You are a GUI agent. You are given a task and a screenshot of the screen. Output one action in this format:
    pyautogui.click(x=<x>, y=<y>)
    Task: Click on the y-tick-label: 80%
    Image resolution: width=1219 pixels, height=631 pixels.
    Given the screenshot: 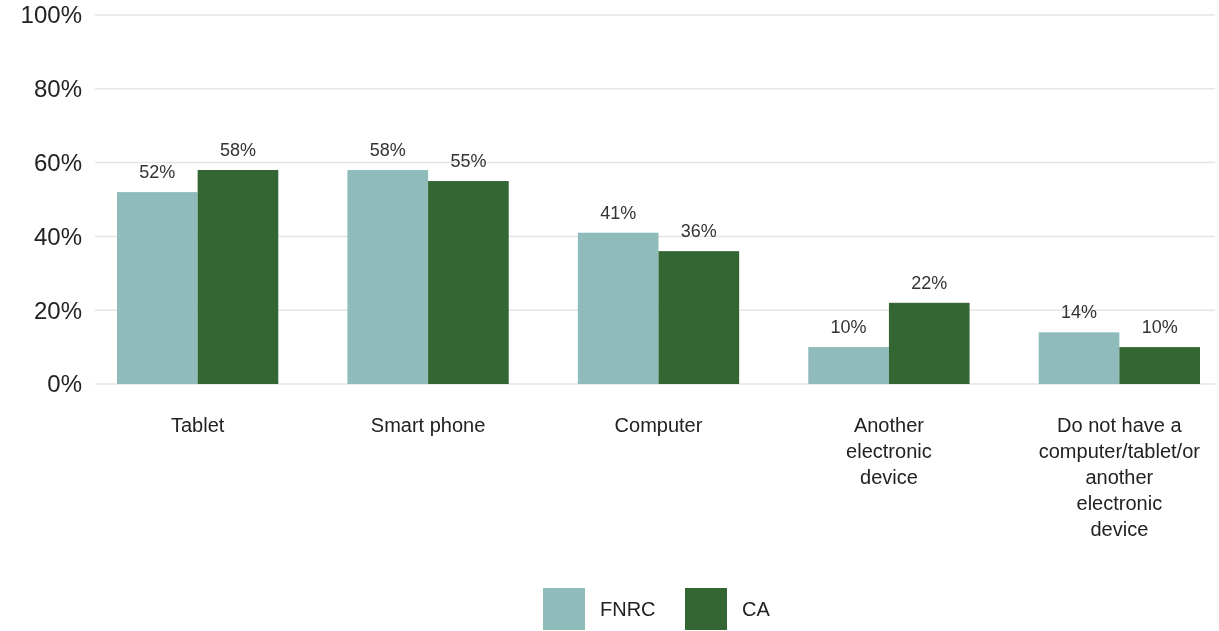 What is the action you would take?
    pyautogui.click(x=57, y=89)
    